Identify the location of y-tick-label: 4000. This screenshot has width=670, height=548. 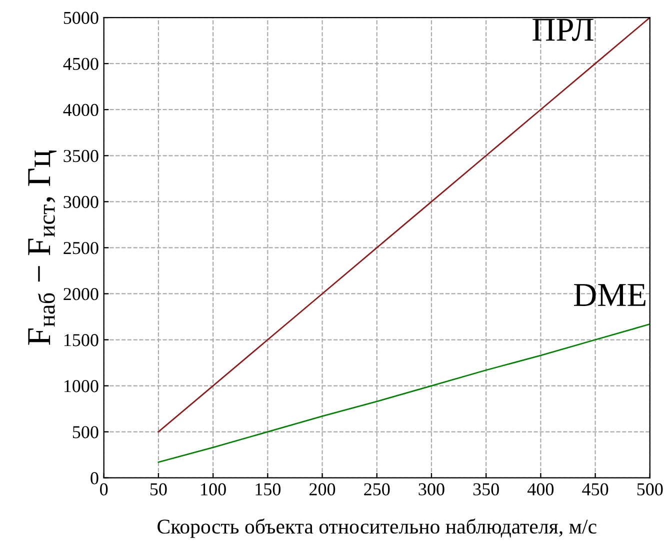
(80, 110).